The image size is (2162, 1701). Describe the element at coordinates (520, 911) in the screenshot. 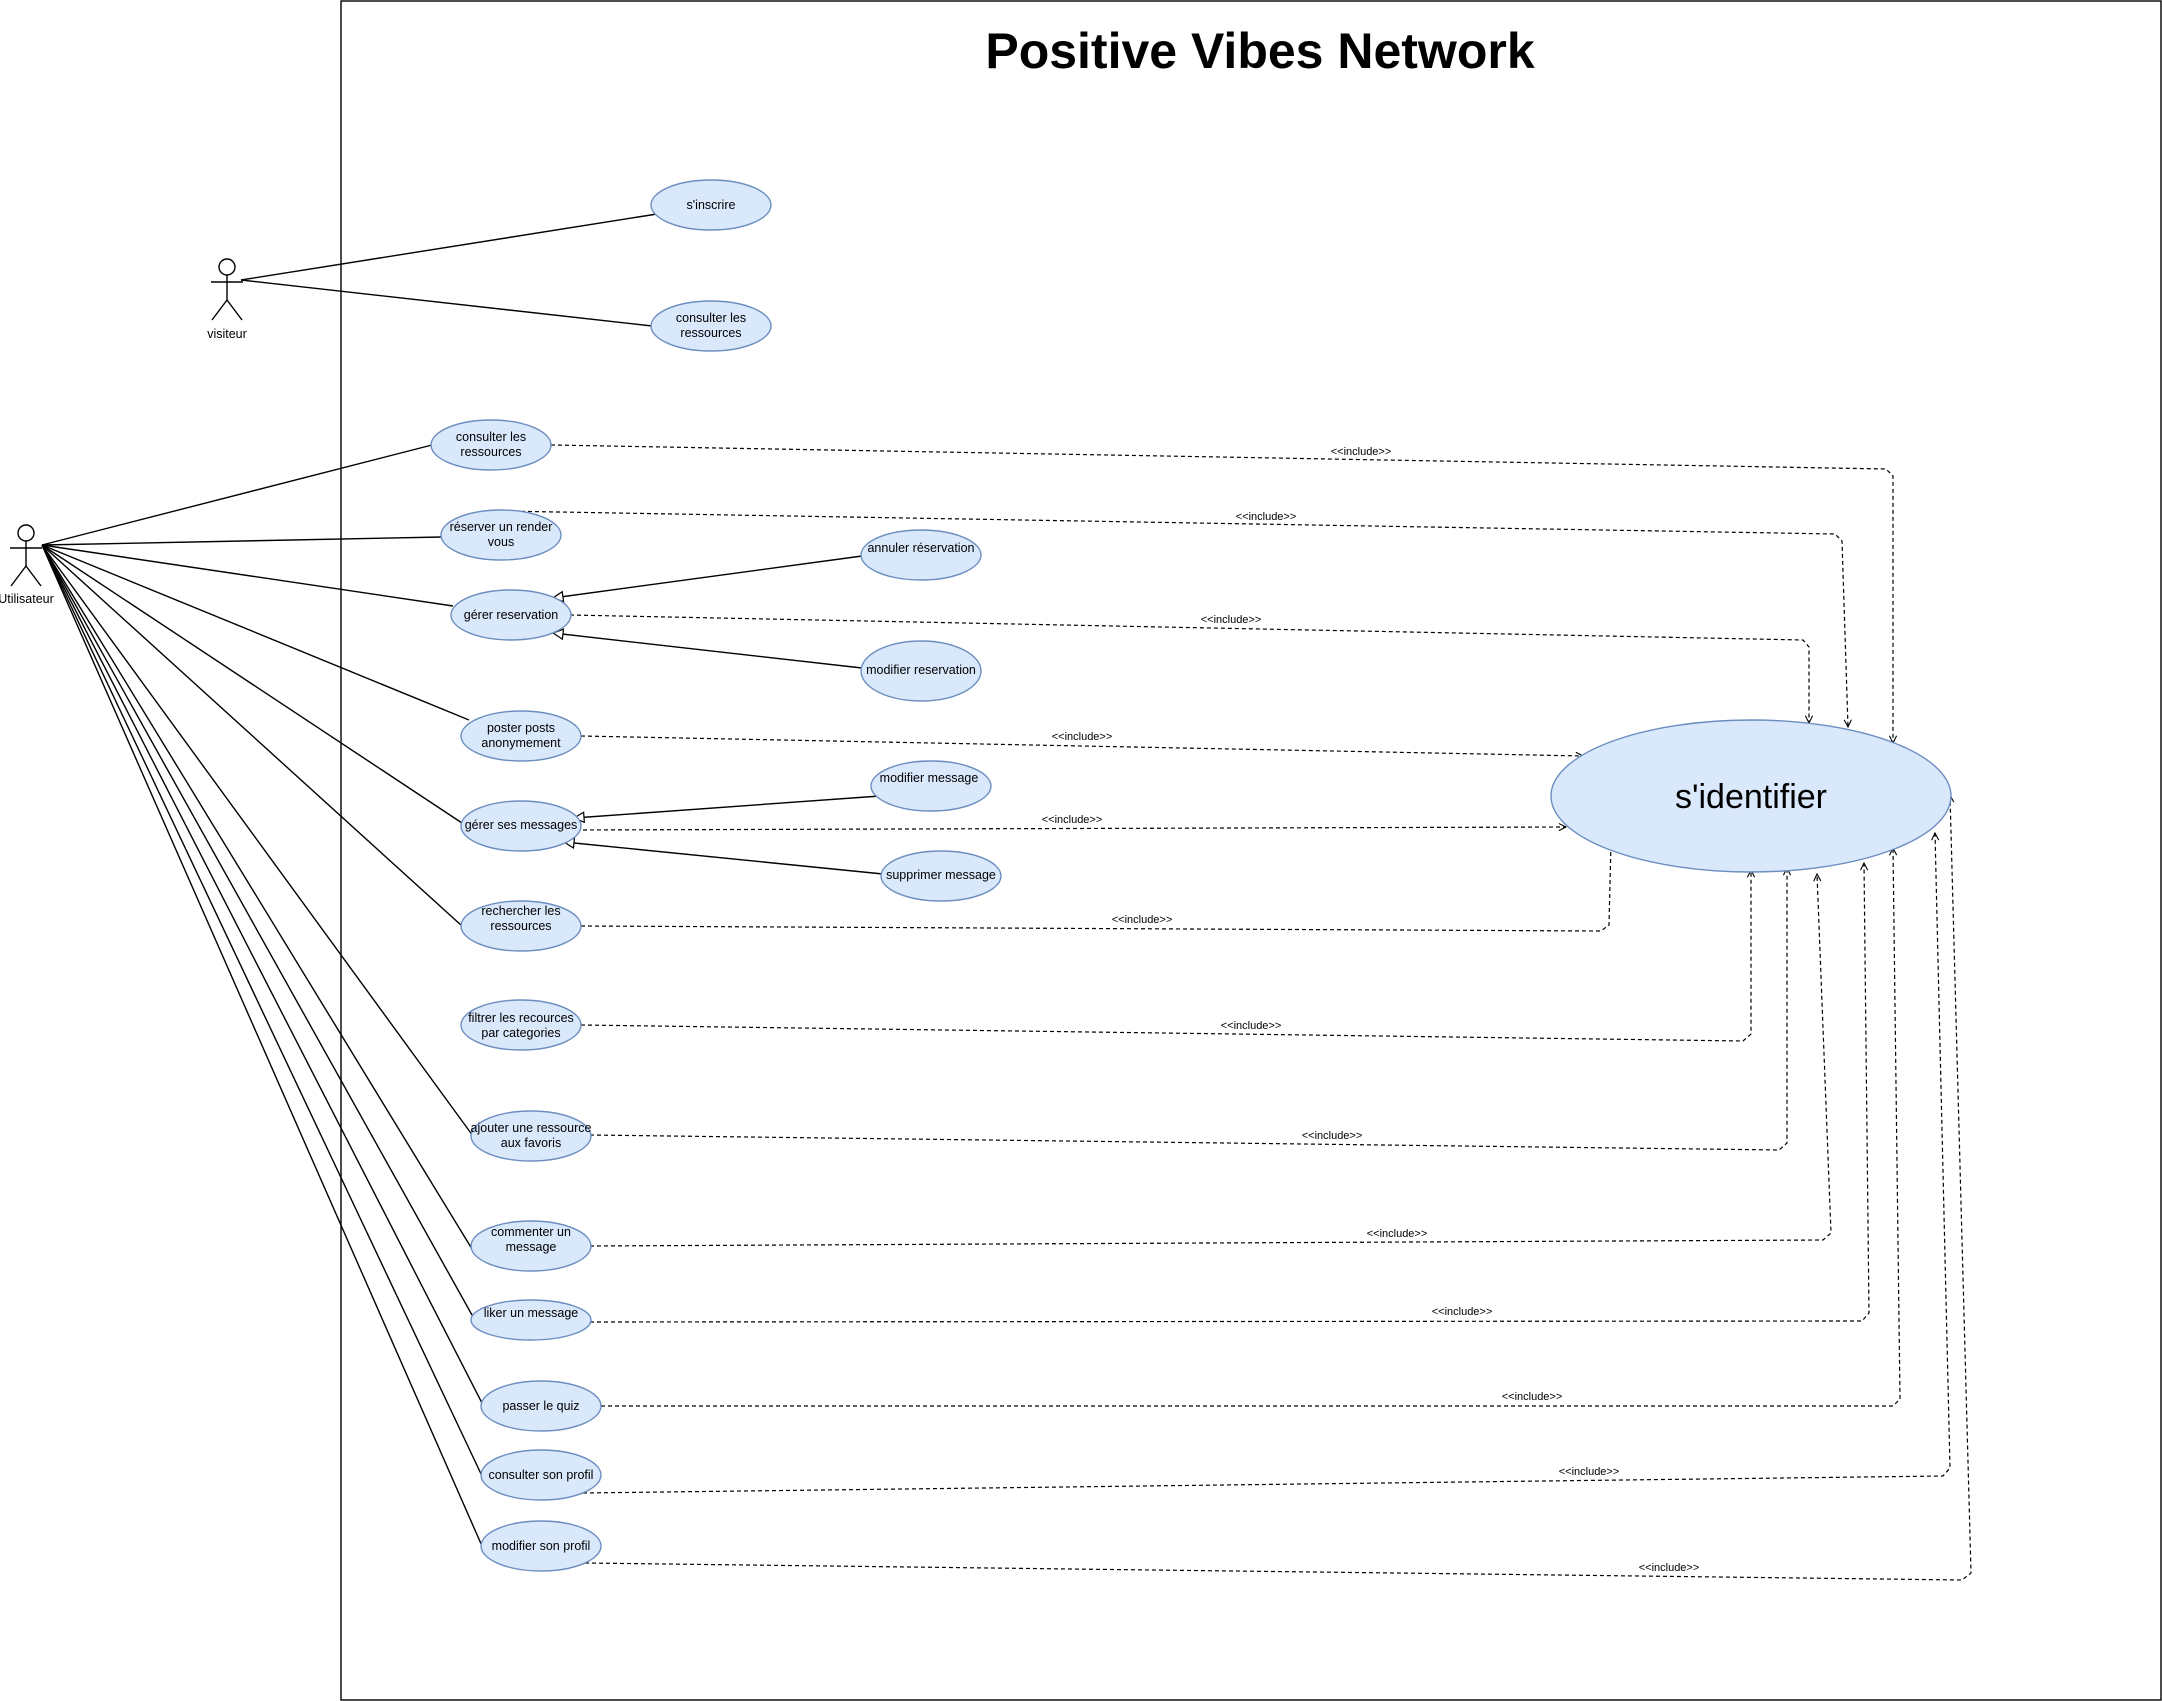

I see `use-case-label: rechercher les` at that location.